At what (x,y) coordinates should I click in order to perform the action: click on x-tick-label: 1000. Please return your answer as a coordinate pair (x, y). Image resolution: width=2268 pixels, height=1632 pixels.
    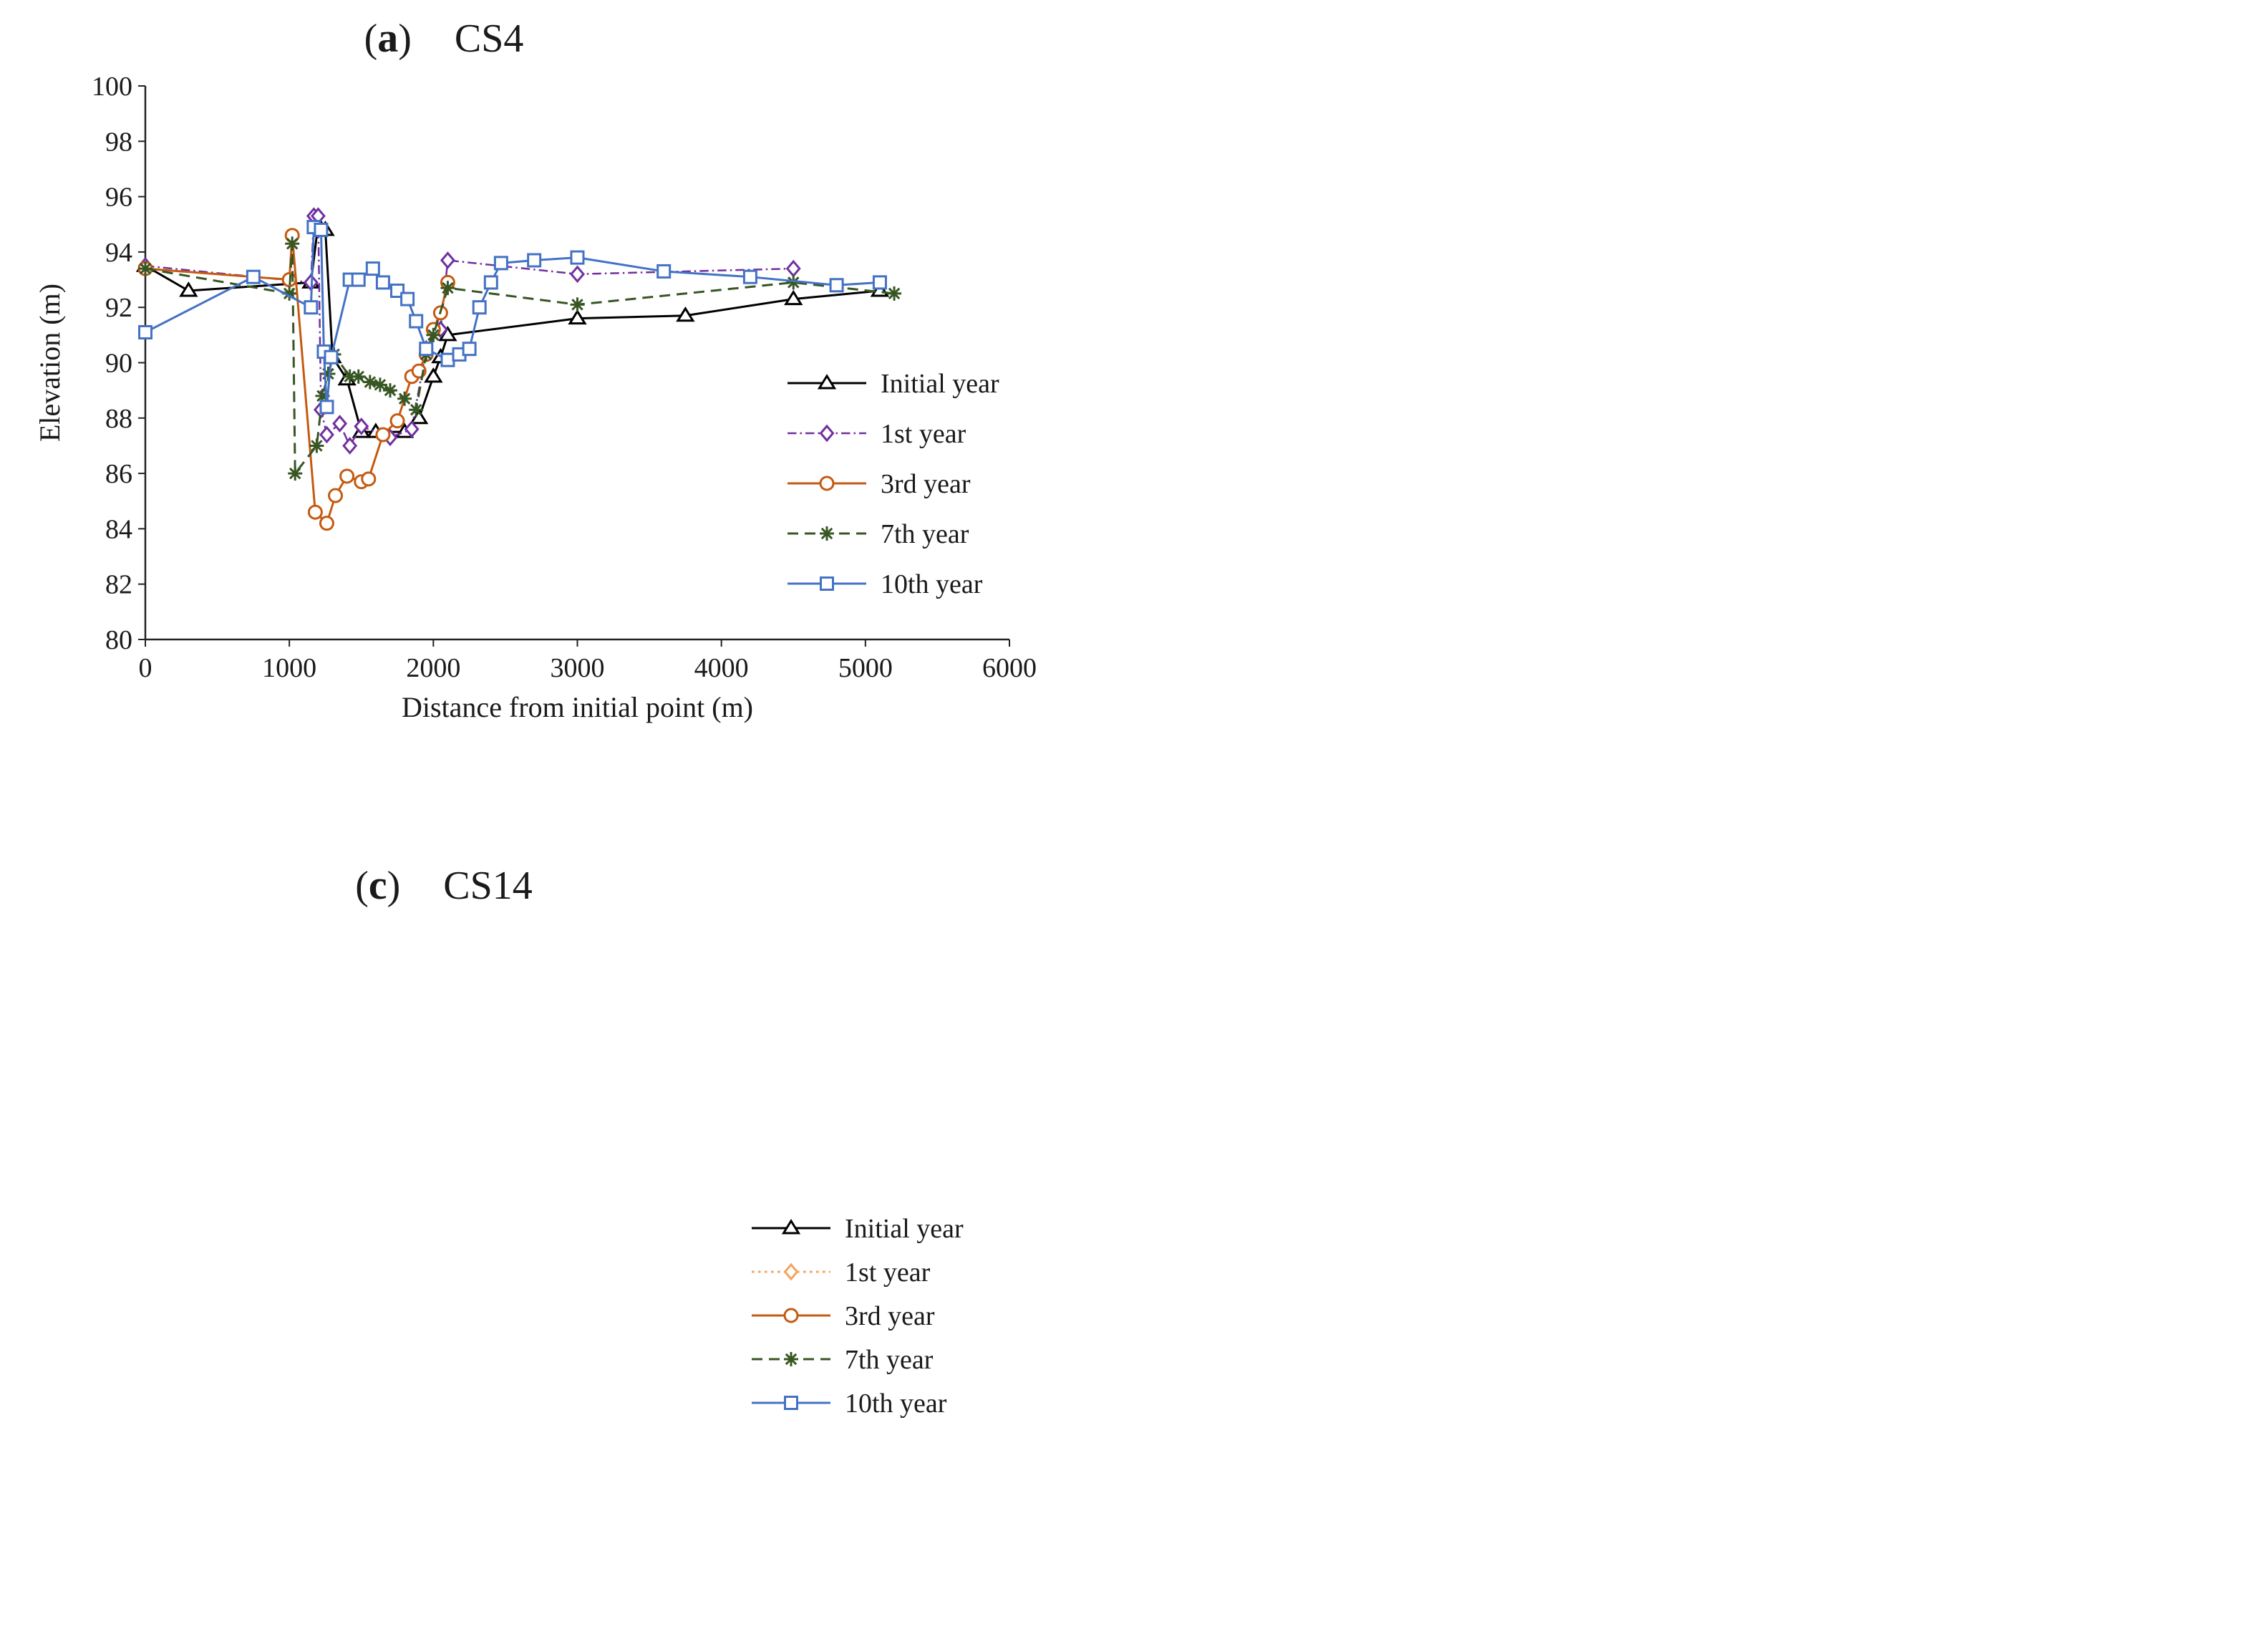
    Looking at the image, I should click on (289, 668).